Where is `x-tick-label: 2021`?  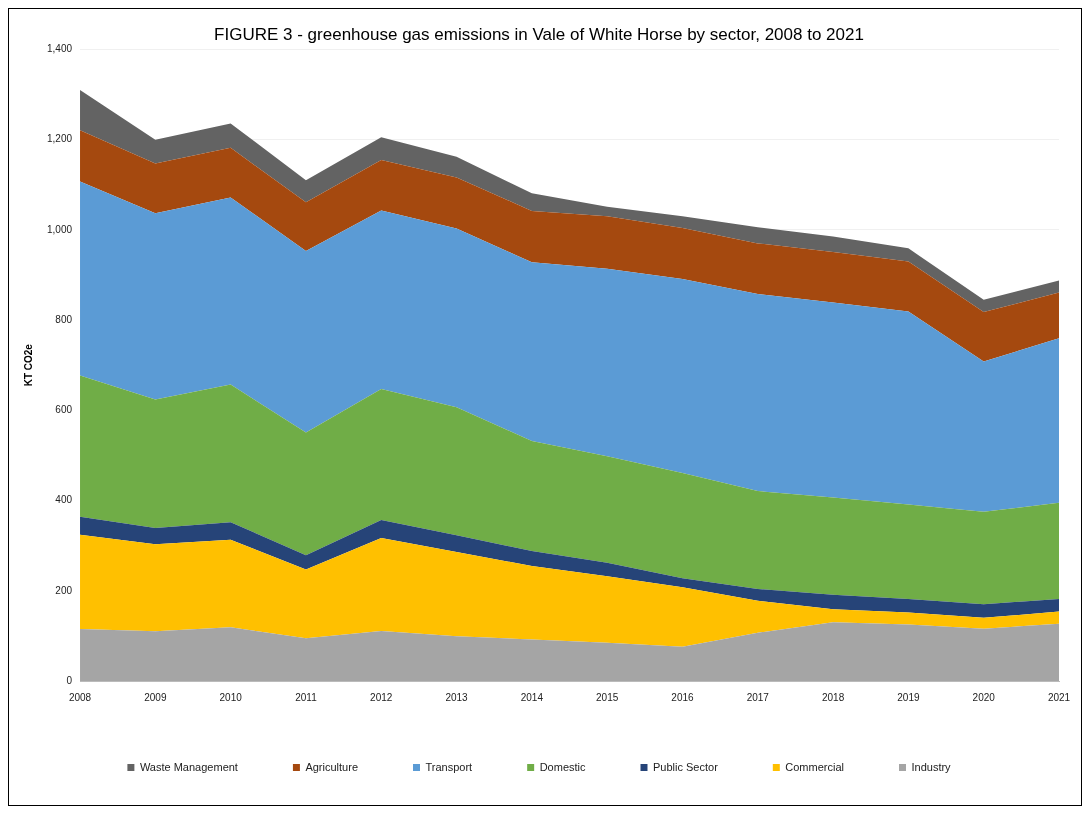
x-tick-label: 2021 is located at coordinates (1059, 697).